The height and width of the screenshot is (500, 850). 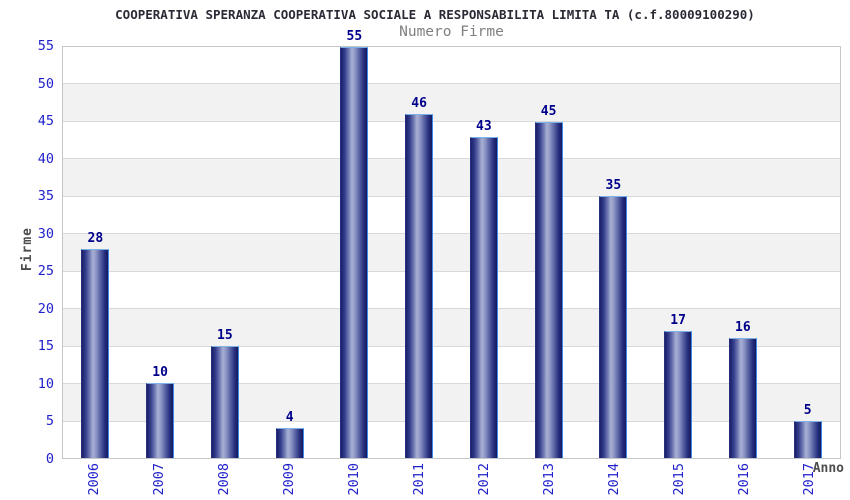 I want to click on bar-2012, so click(x=483, y=297).